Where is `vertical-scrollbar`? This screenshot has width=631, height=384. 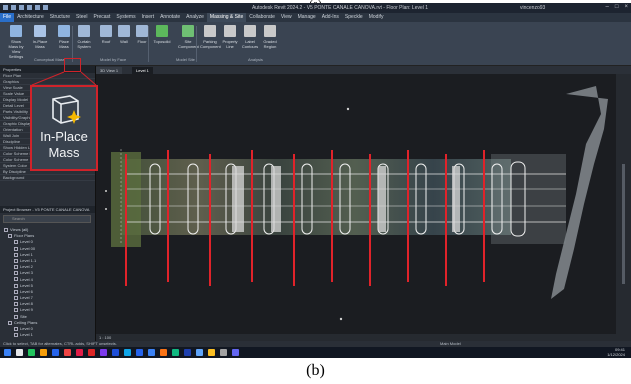 vertical-scrollbar is located at coordinates (623, 204).